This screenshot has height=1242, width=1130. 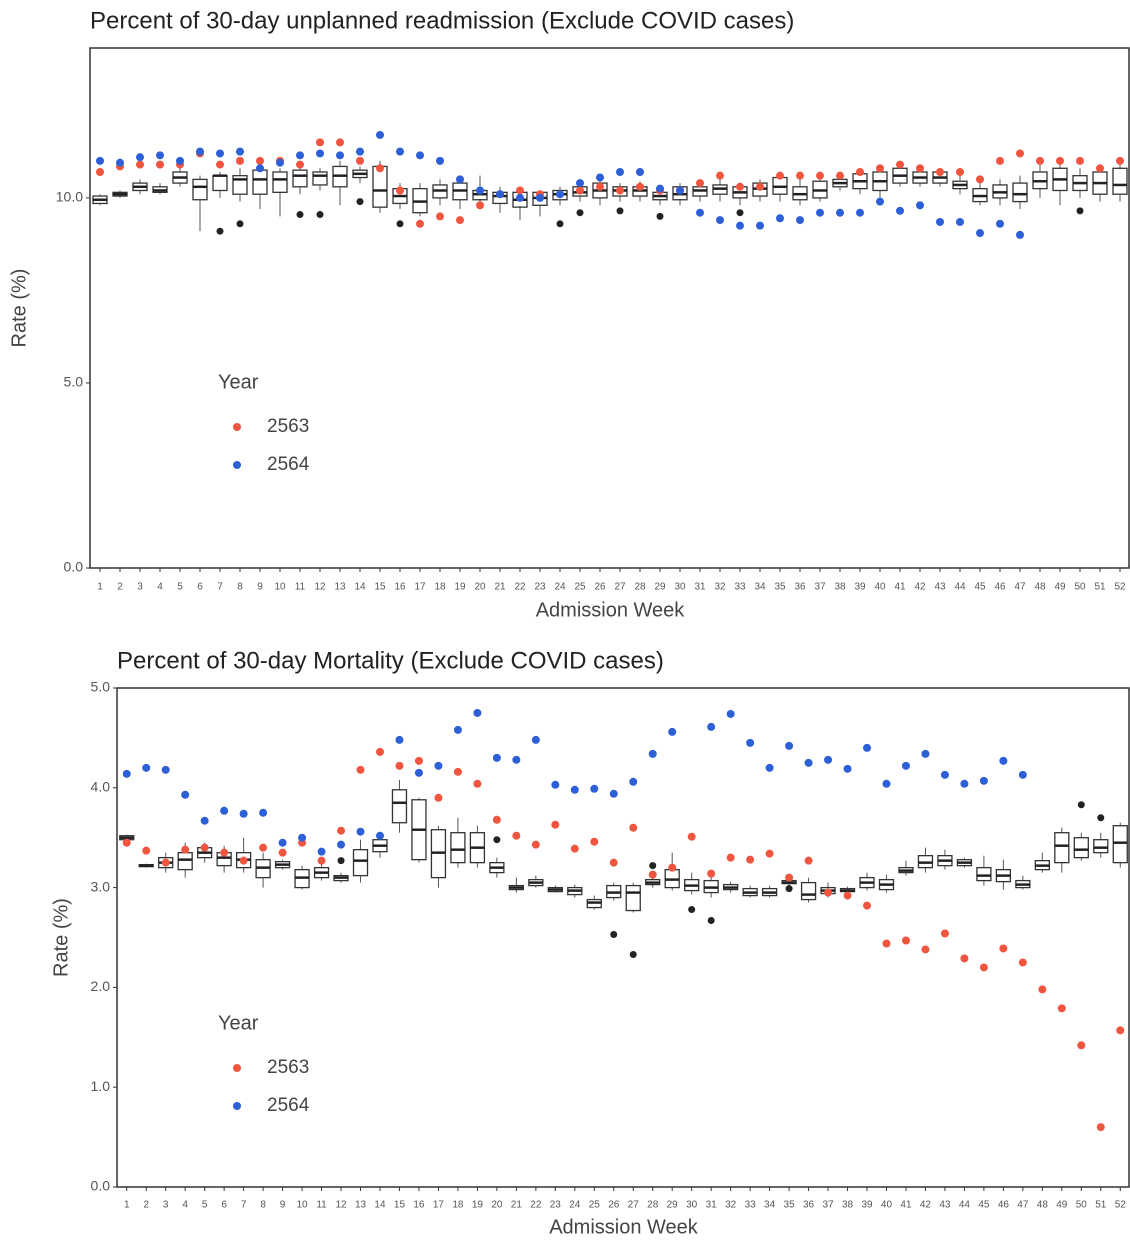 What do you see at coordinates (497, 1205) in the screenshot?
I see `x-tick-label: 20` at bounding box center [497, 1205].